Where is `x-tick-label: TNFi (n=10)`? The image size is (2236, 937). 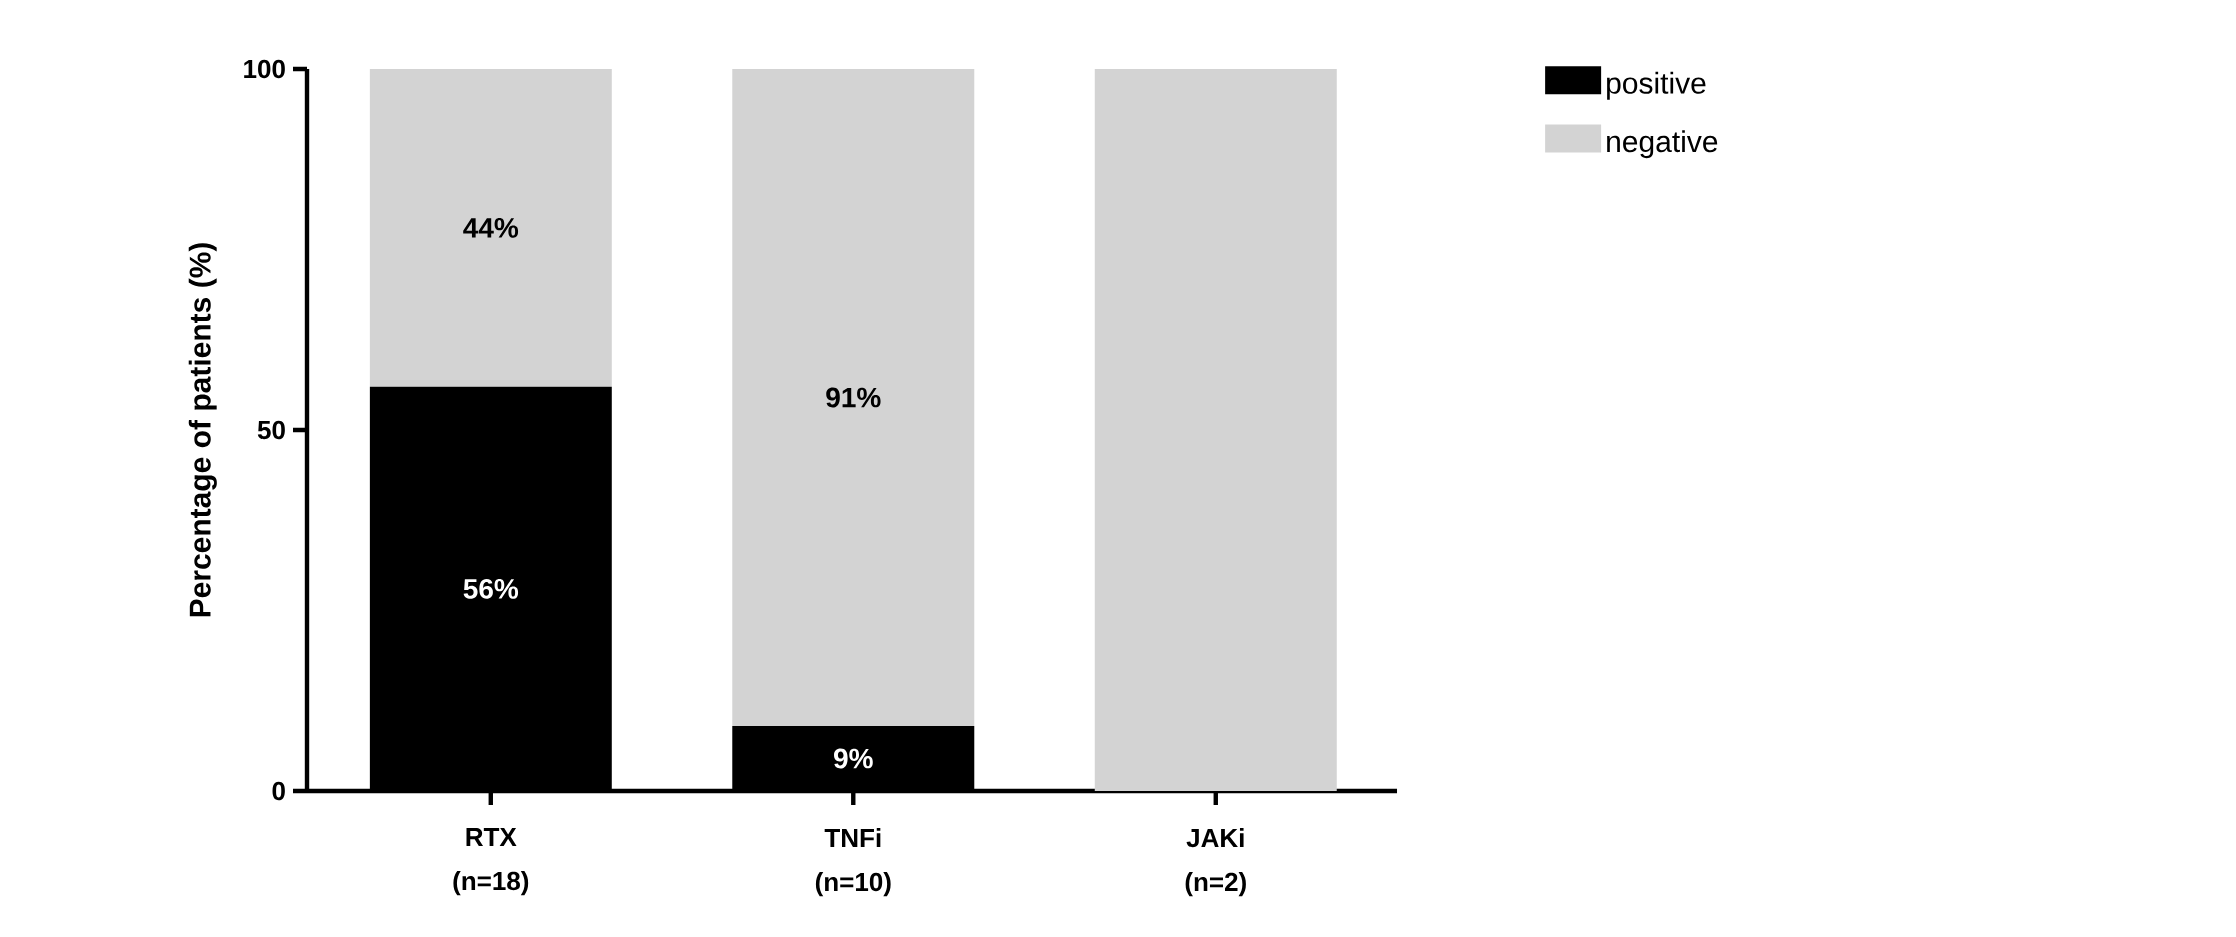 x-tick-label: TNFi (n=10) is located at coordinates (853, 862).